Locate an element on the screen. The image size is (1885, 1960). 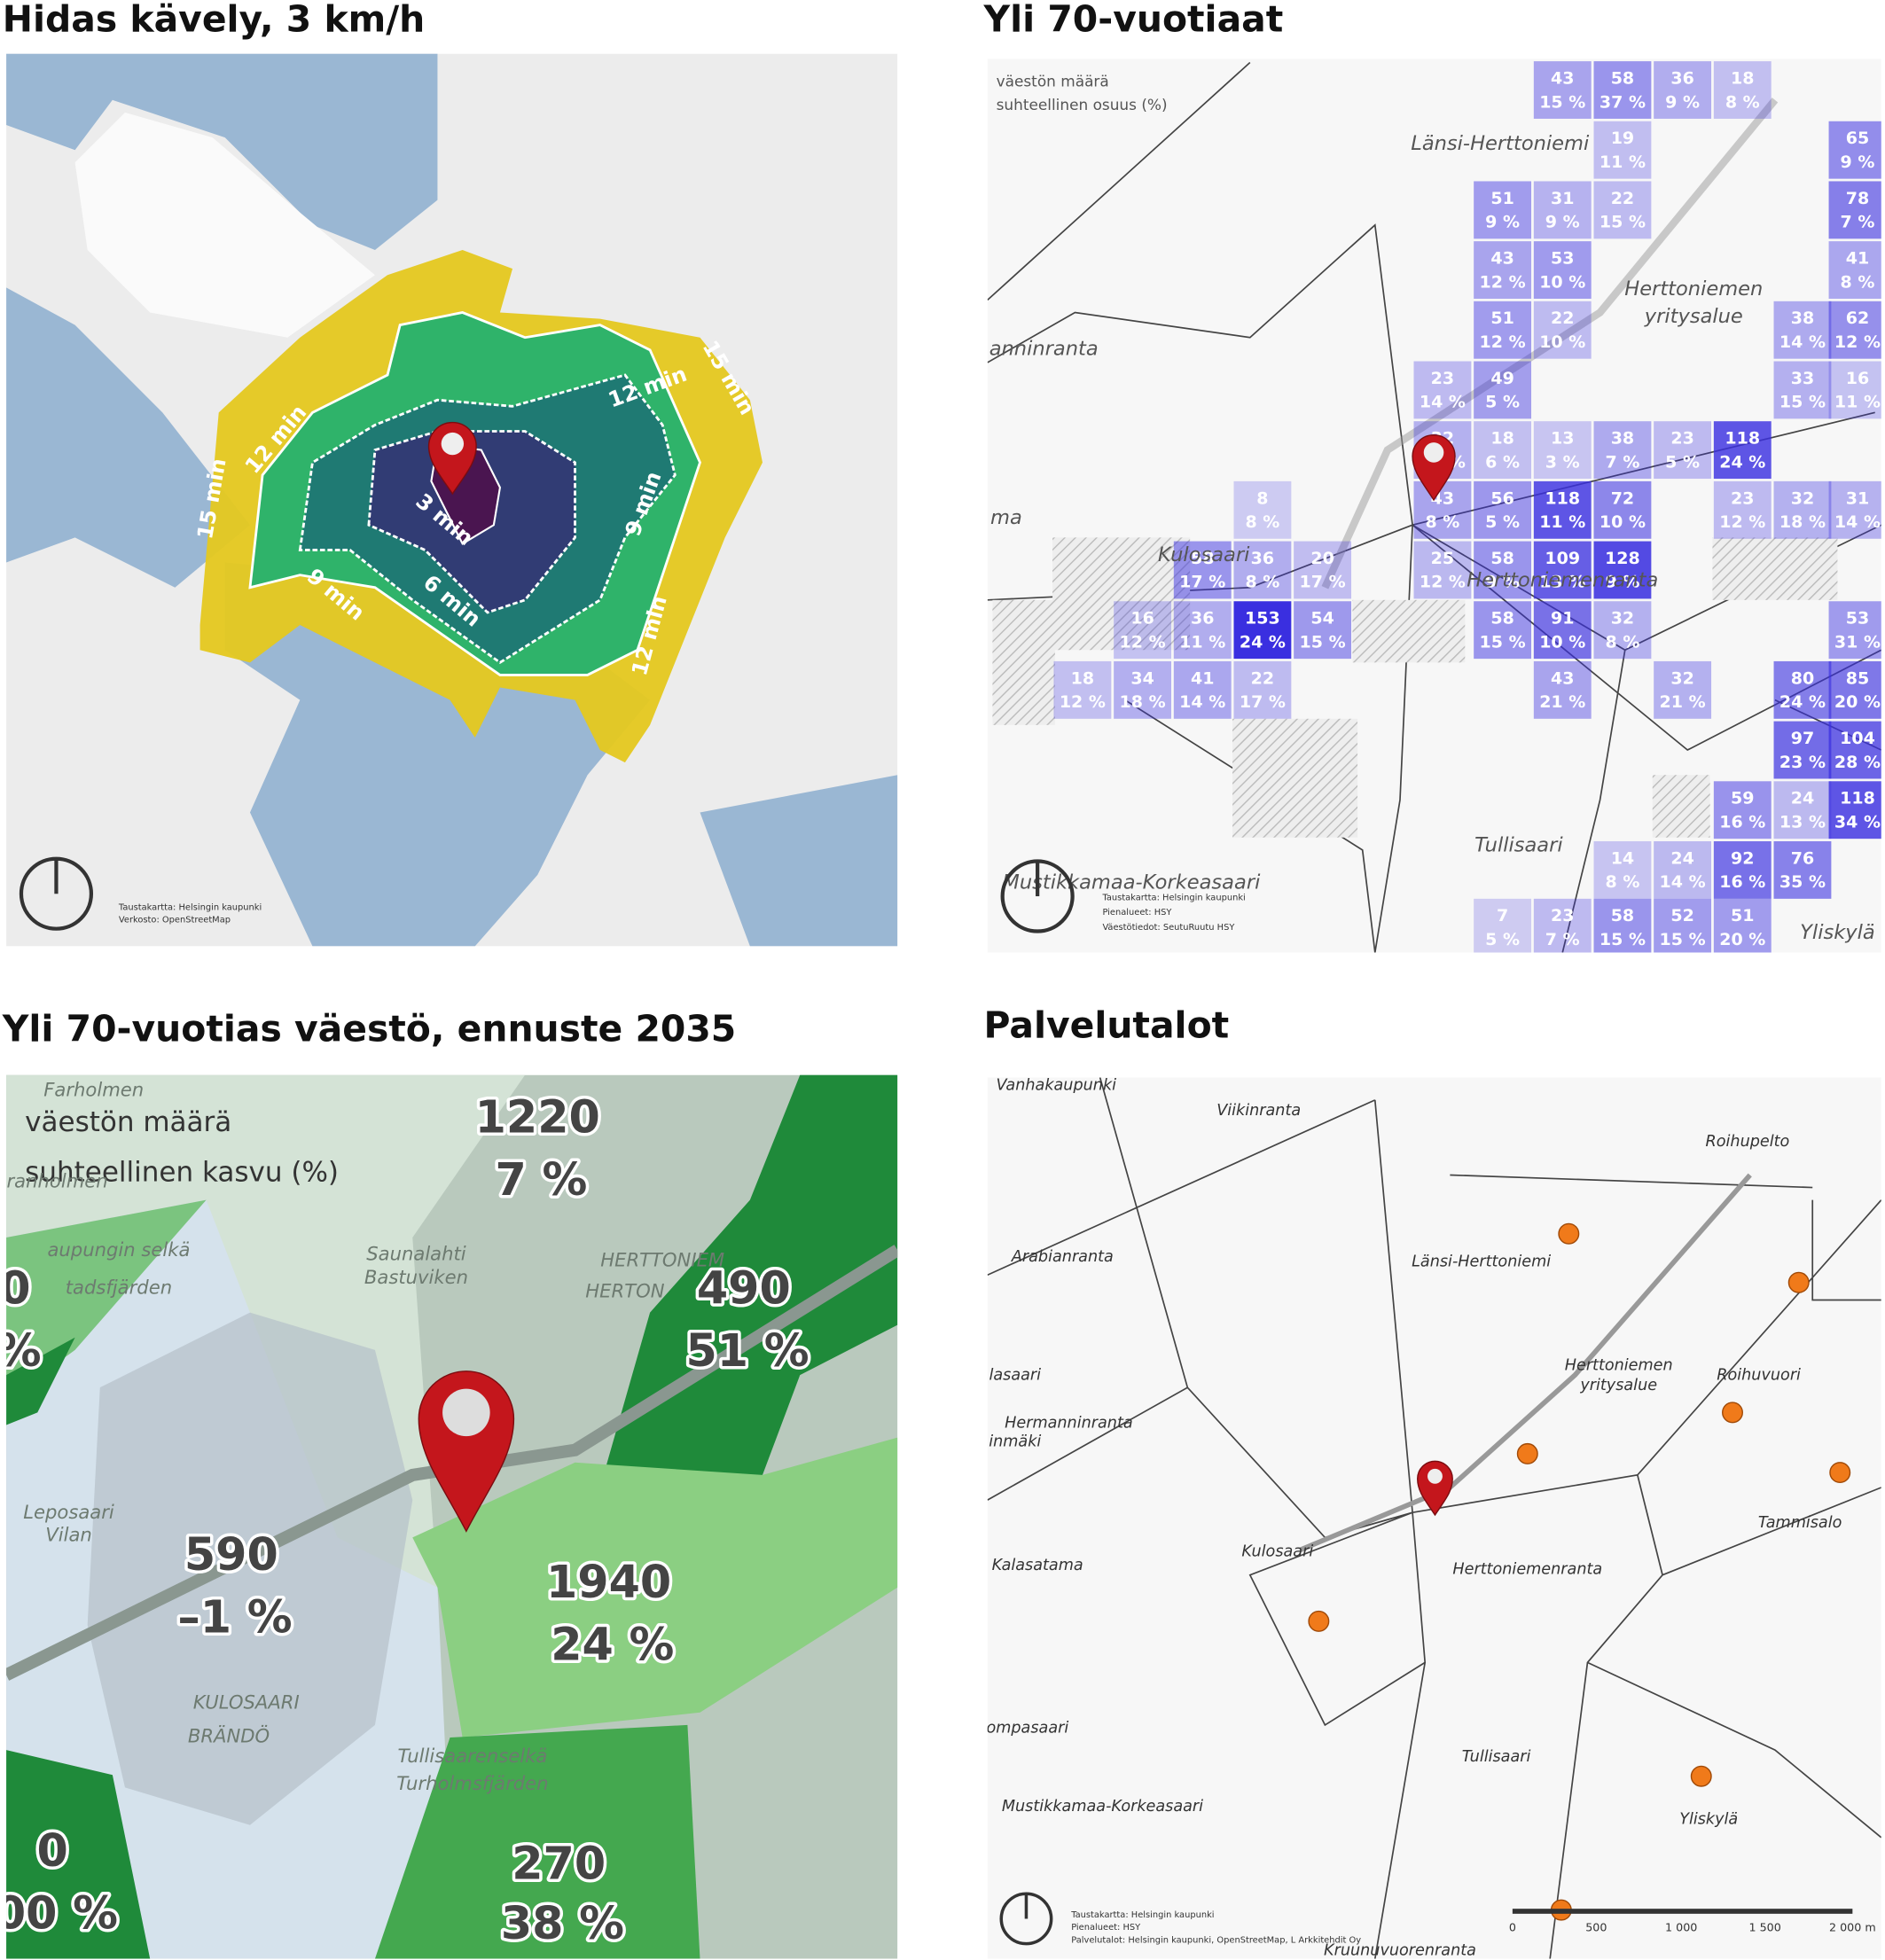
cell-count: 65 is located at coordinates (1857, 138).